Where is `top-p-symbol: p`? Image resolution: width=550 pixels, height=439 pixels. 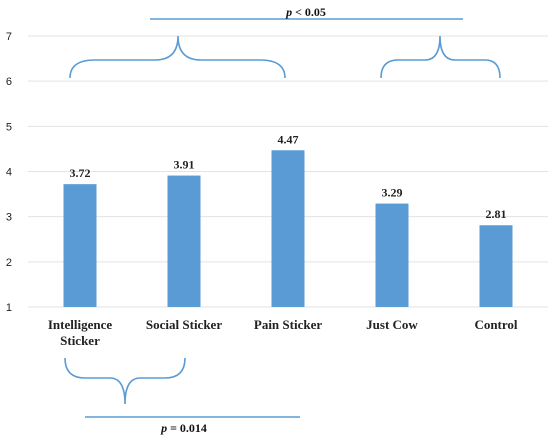
top-p-symbol: p is located at coordinates (288, 12).